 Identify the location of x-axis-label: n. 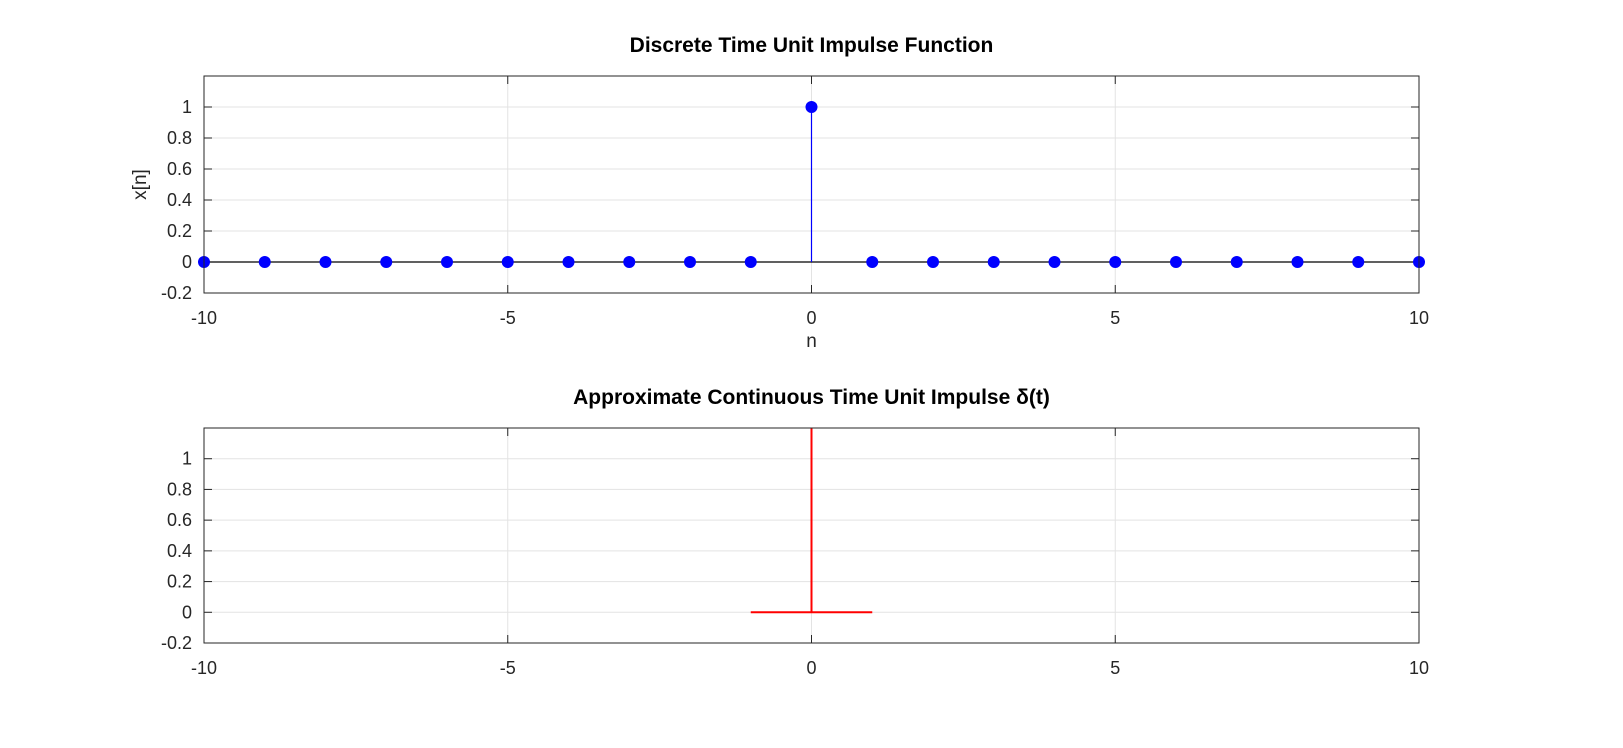
(811, 341).